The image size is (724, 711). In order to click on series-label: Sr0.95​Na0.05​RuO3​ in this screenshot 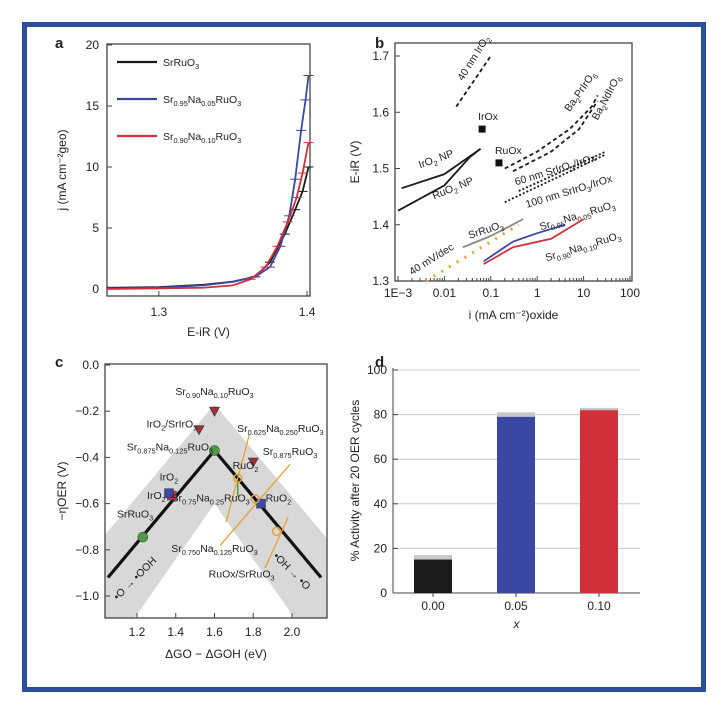, I will do `click(577, 217)`.